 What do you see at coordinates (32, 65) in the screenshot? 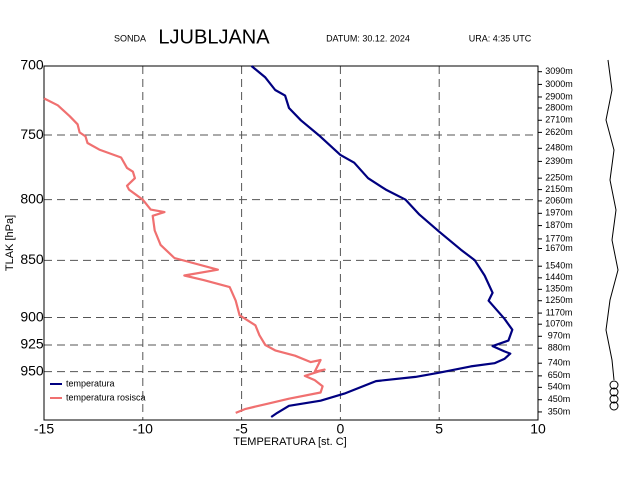
I see `y-tick-label: 700` at bounding box center [32, 65].